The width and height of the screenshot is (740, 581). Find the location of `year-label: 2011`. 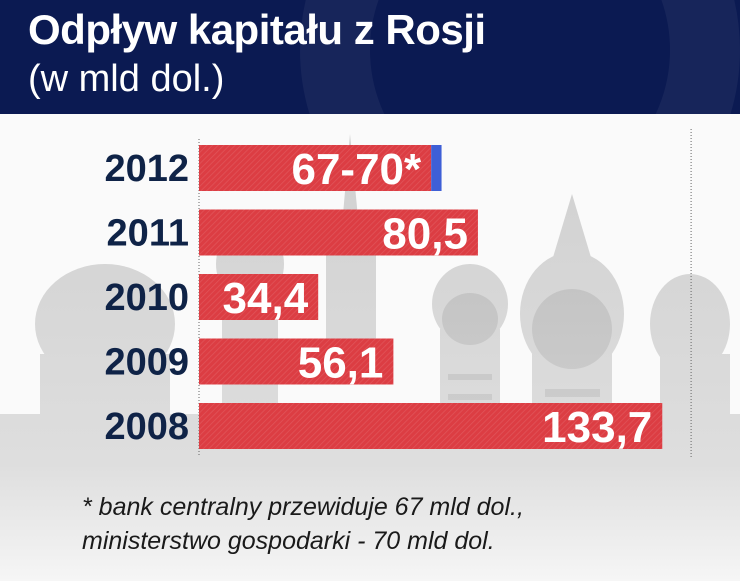

year-label: 2011 is located at coordinates (148, 234).